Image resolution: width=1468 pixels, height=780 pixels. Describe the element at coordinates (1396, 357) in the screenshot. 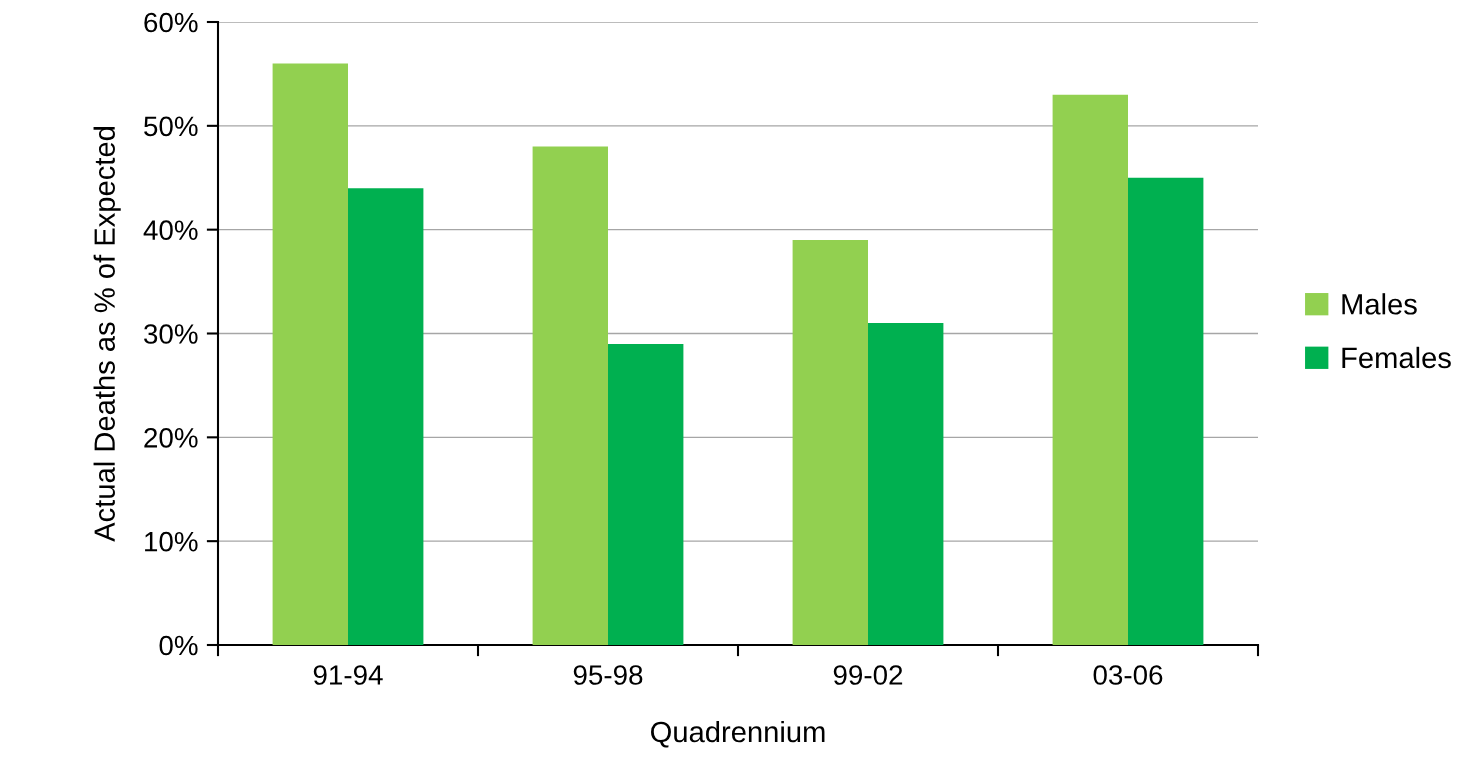

I see `legend-label: Females` at that location.